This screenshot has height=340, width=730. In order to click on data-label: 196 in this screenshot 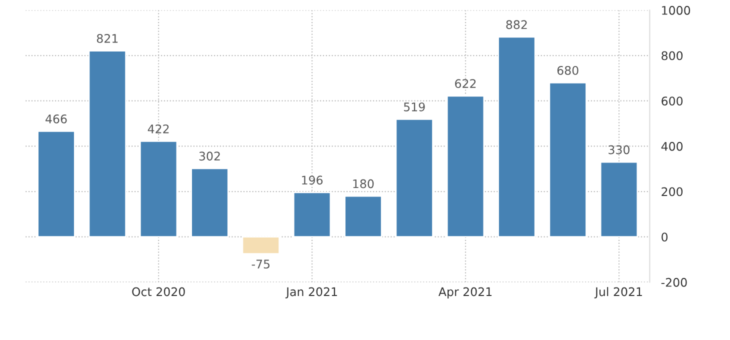, I will do `click(312, 180)`.